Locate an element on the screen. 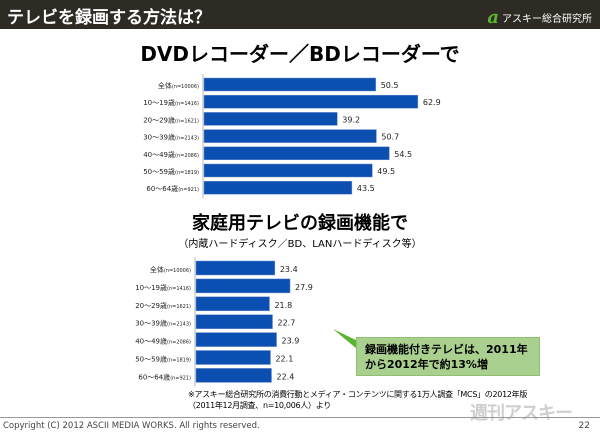 The width and height of the screenshot is (600, 437). logo-text: アスキー総合研究所 is located at coordinates (547, 19).